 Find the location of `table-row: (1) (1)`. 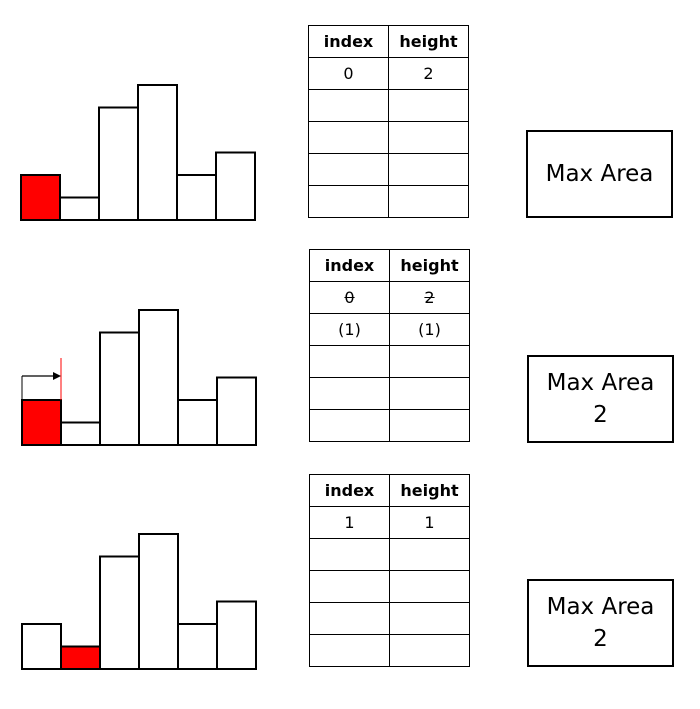

table-row: (1) (1) is located at coordinates (389, 329).